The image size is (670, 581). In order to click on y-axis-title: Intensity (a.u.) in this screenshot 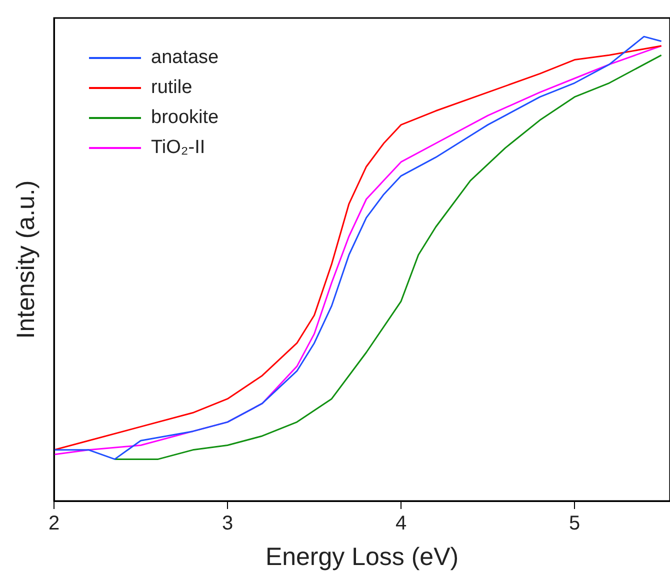, I will do `click(26, 259)`.